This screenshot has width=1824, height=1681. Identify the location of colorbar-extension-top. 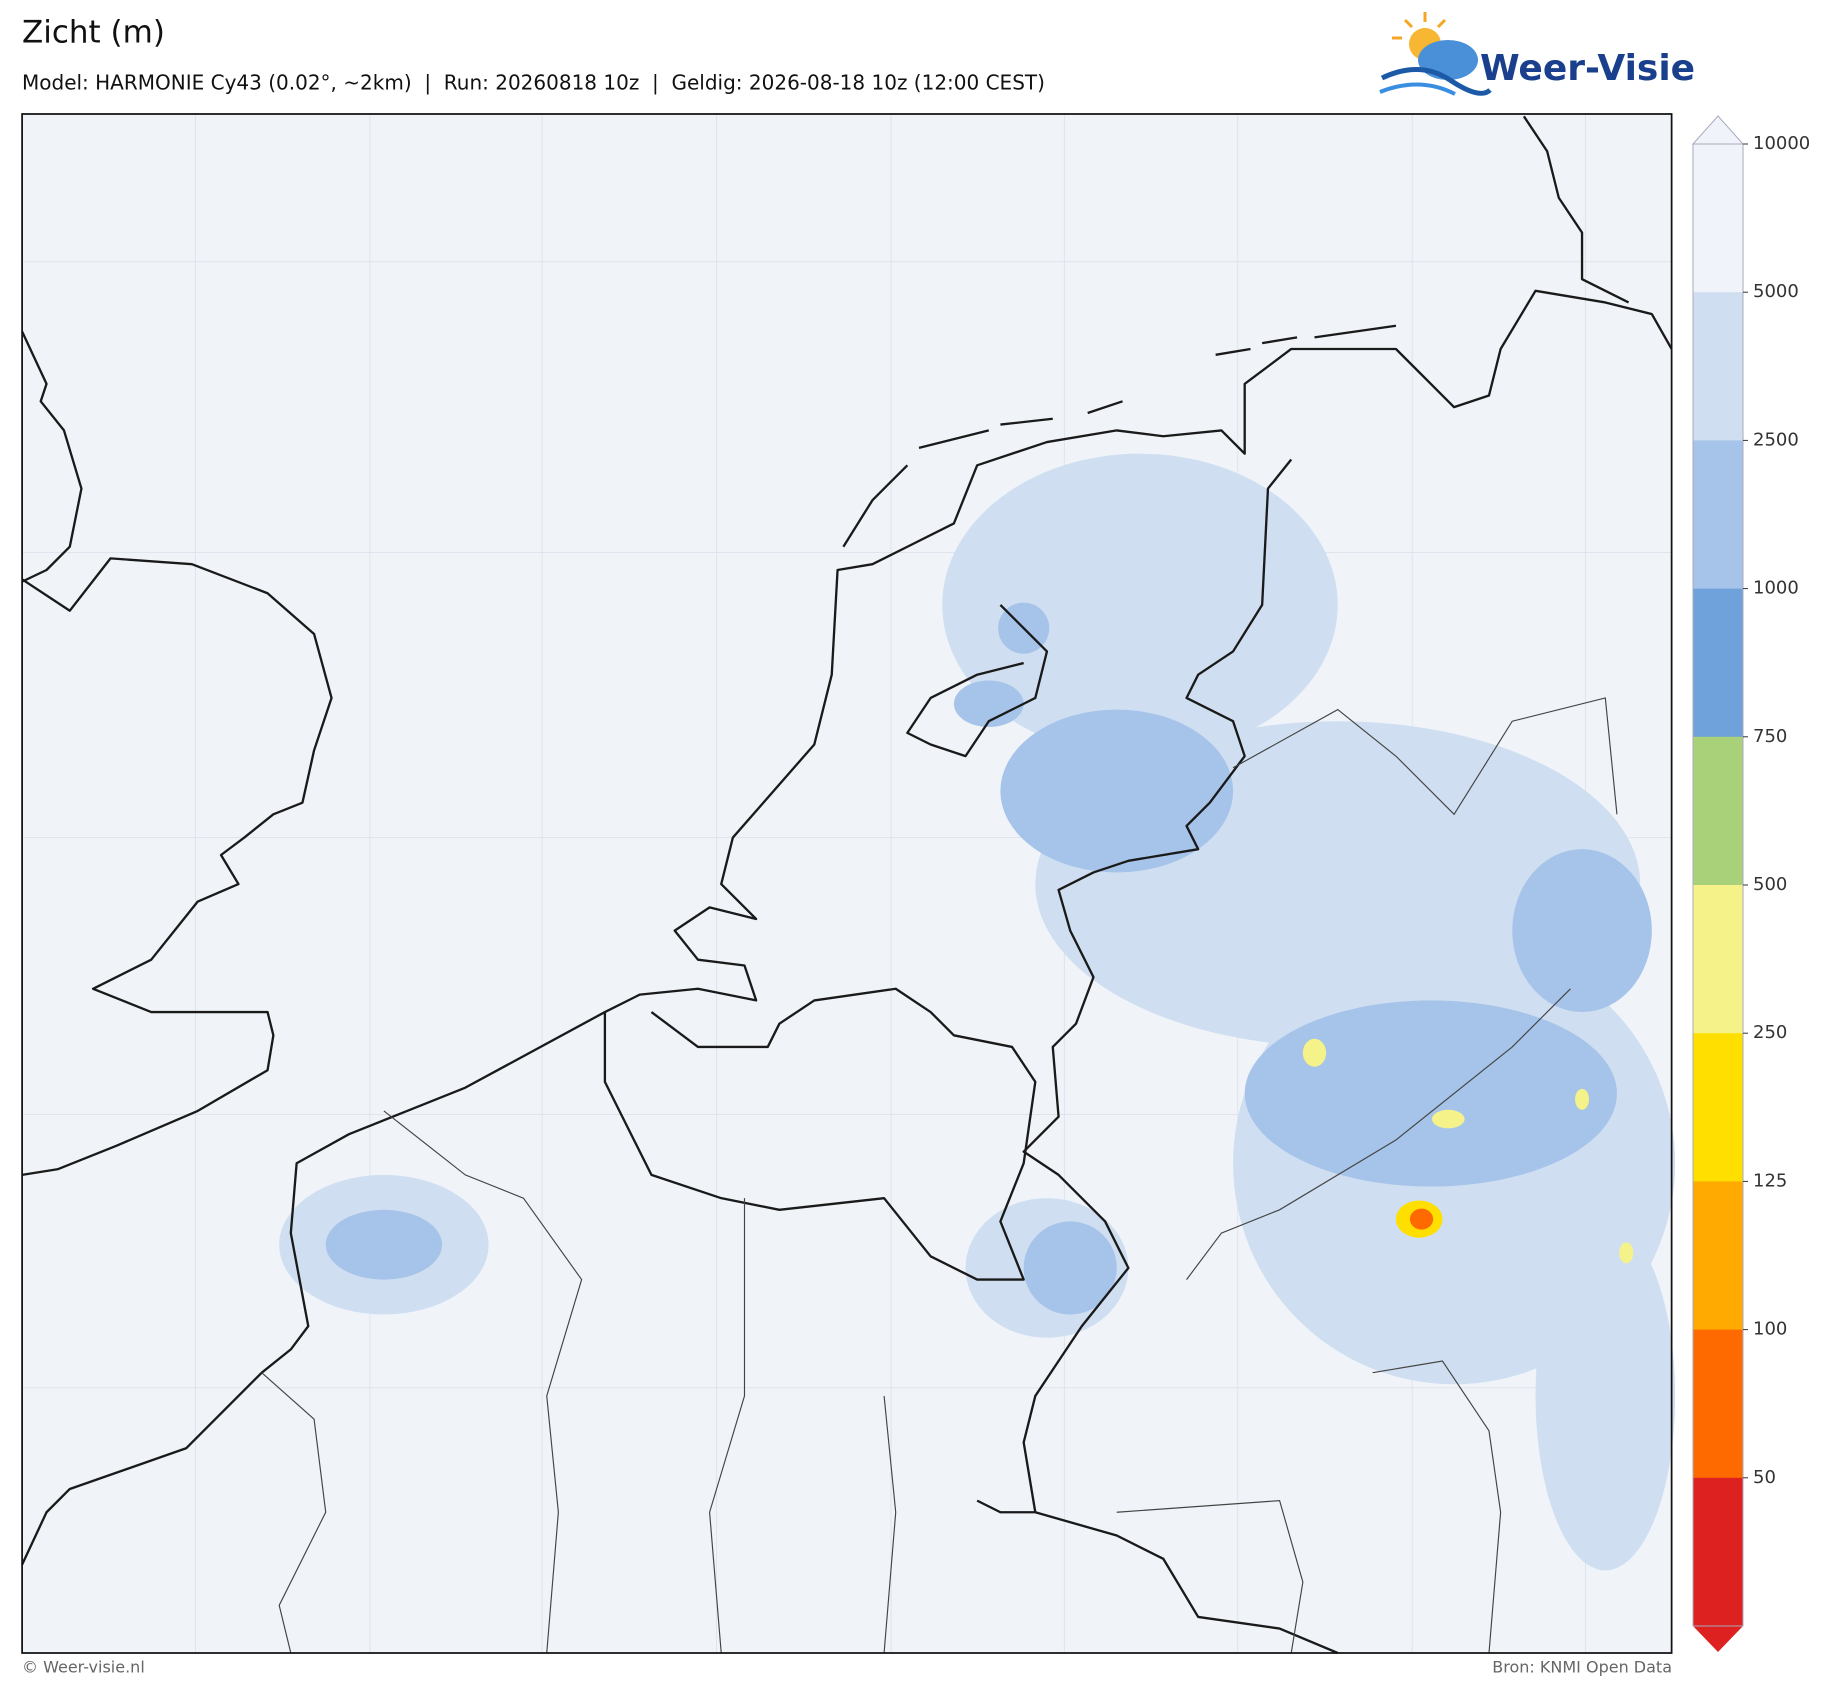
(1718, 130).